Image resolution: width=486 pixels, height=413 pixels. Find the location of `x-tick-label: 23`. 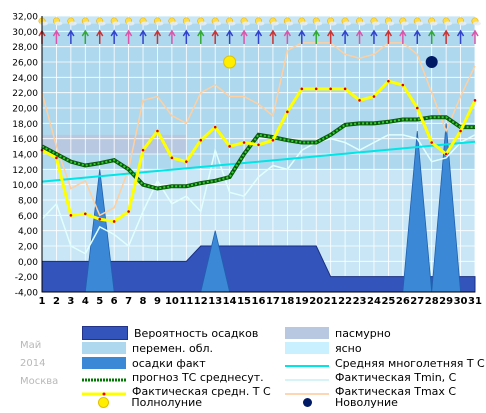

x-tick-label: 23 is located at coordinates (360, 301).